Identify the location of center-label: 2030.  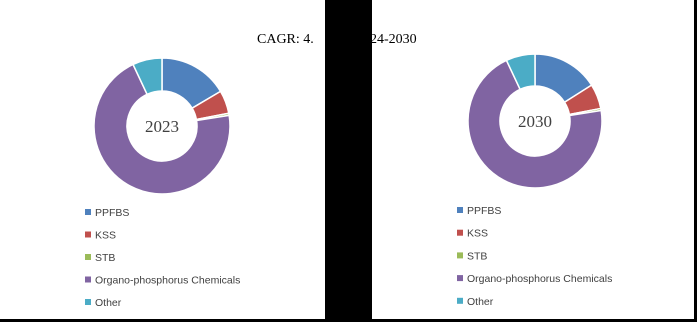
(535, 121).